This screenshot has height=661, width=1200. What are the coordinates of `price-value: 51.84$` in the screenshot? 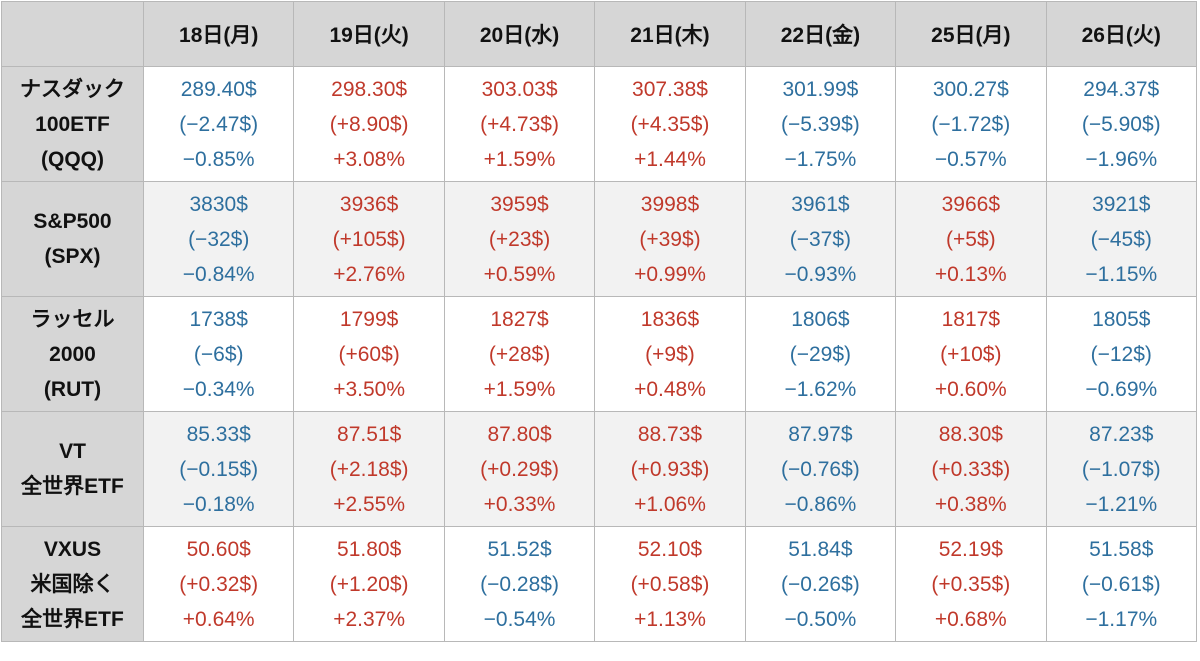 It's located at (820, 549).